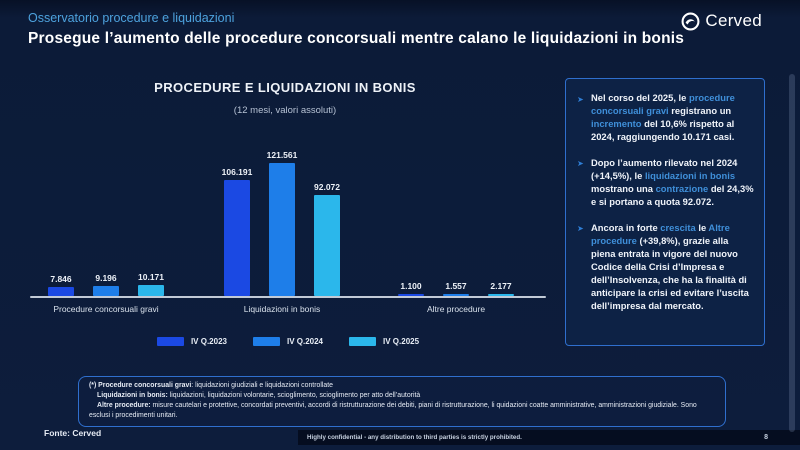 The image size is (800, 450). What do you see at coordinates (305, 341) in the screenshot?
I see `legend-label: IV Q.2024` at bounding box center [305, 341].